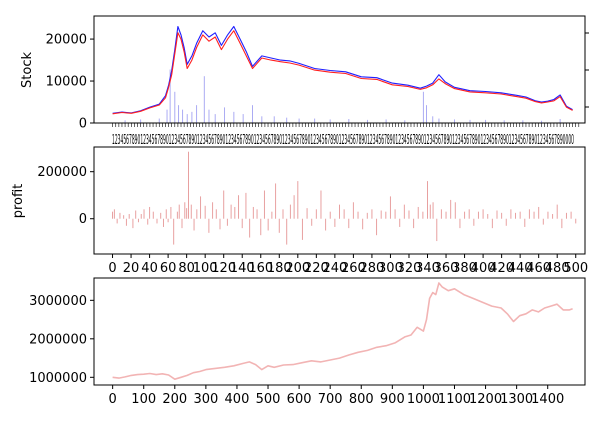  What do you see at coordinates (131, 268) in the screenshot?
I see `x-tick-label: 20` at bounding box center [131, 268].